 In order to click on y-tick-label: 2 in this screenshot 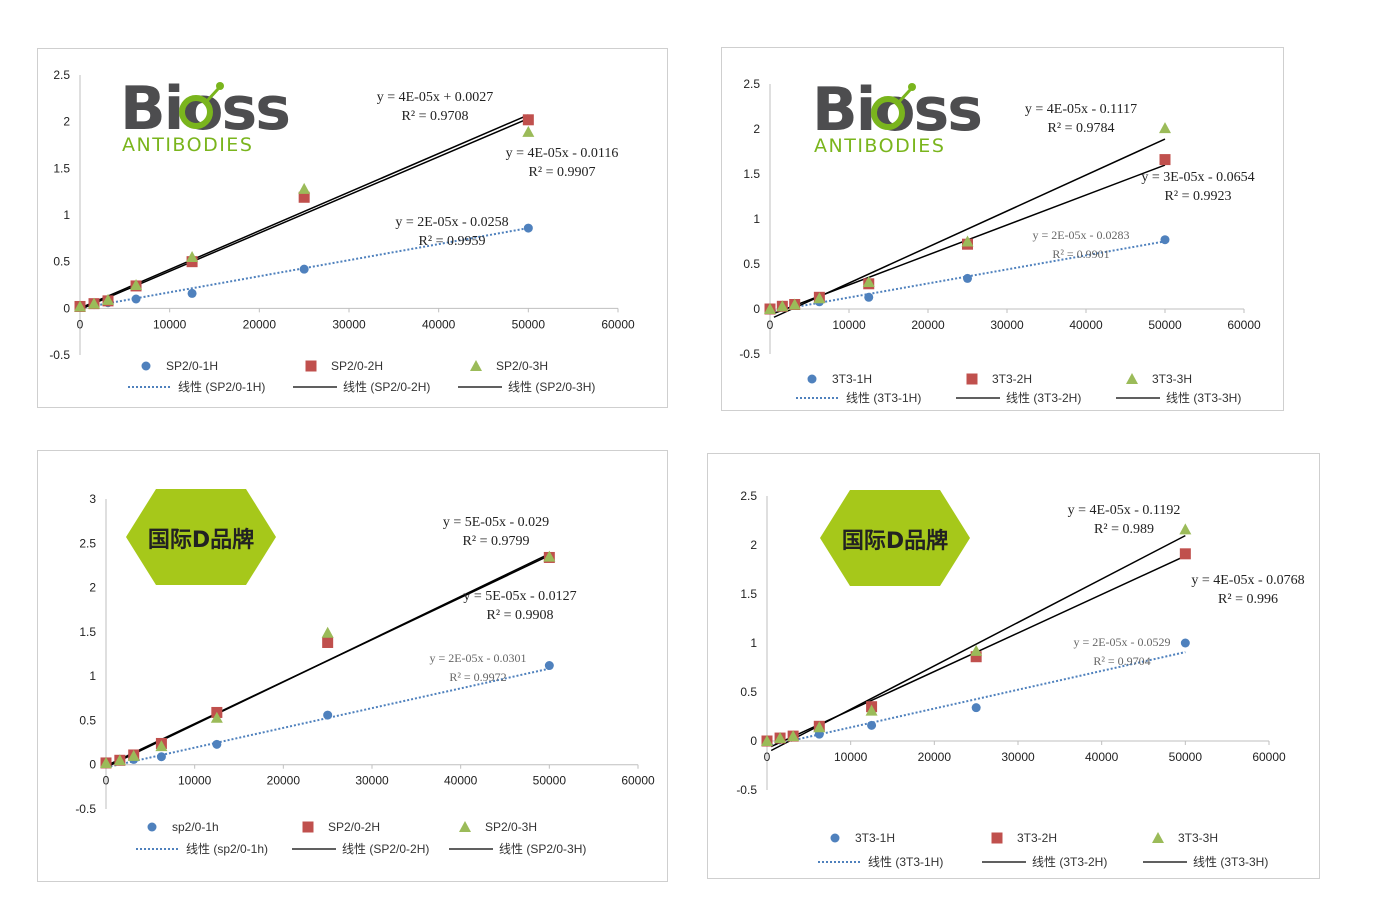, I will do `click(66, 122)`.